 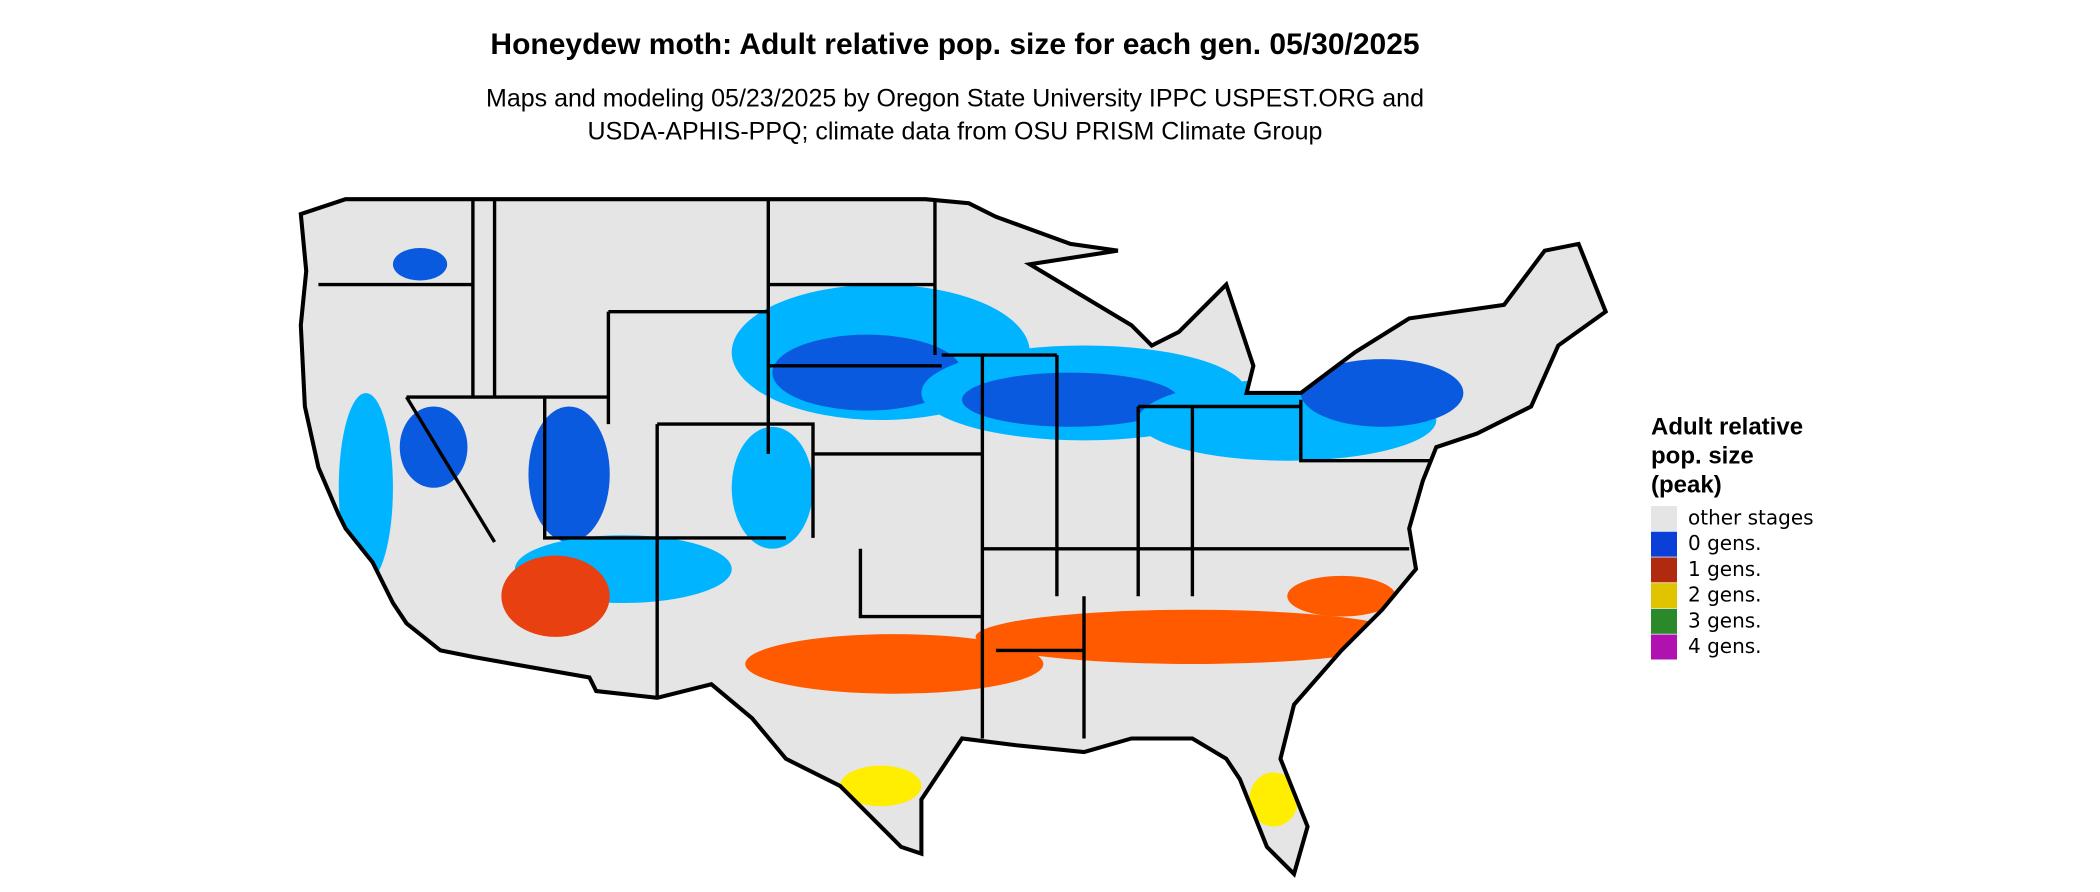 What do you see at coordinates (1725, 569) in the screenshot?
I see `legend-label: 1 gens.` at bounding box center [1725, 569].